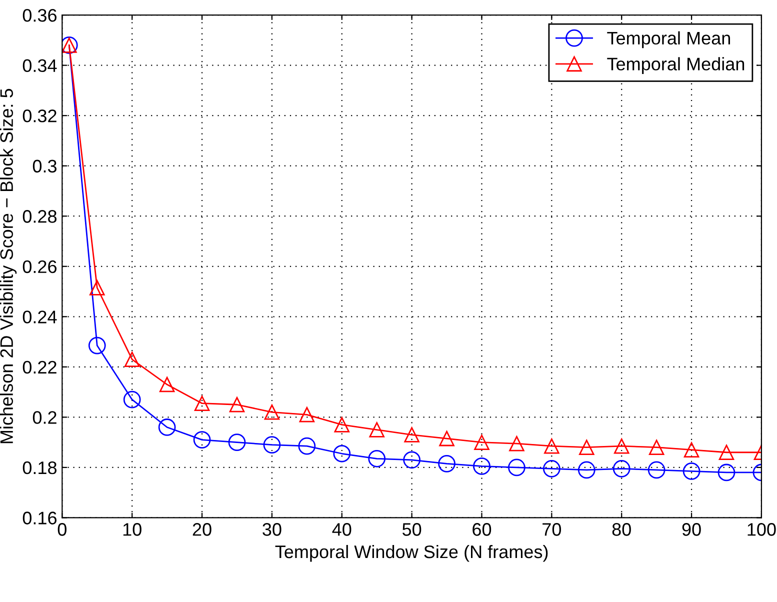  What do you see at coordinates (39, 116) in the screenshot?
I see `y-tick-label: 0.32` at bounding box center [39, 116].